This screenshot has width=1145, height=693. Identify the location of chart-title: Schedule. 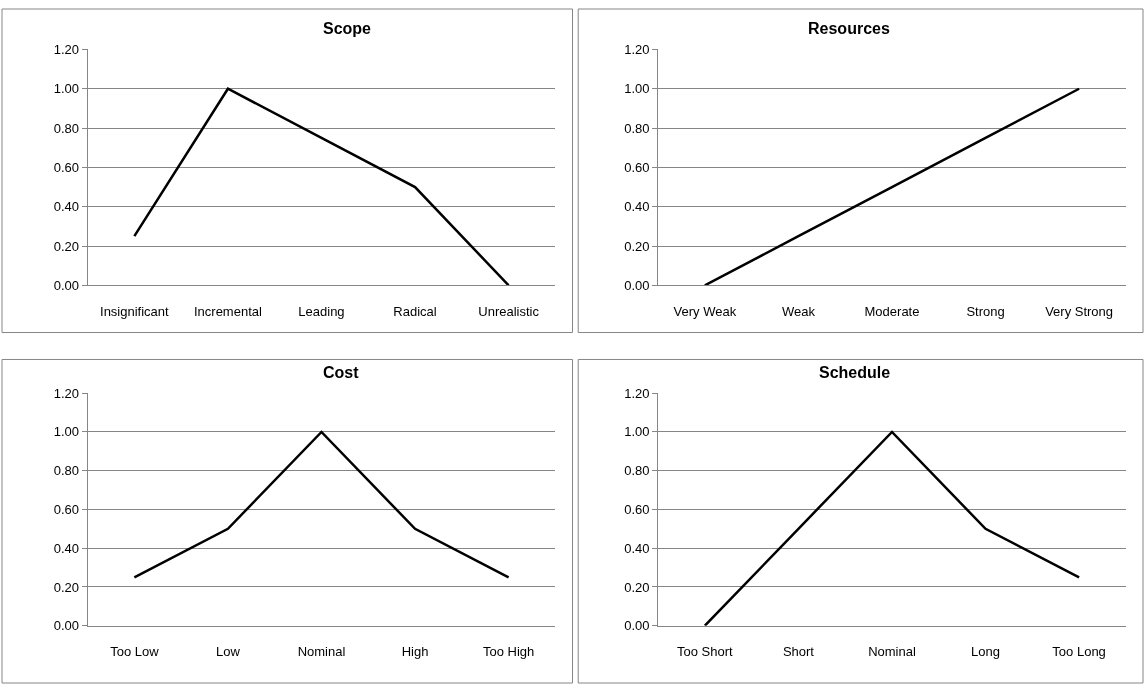
(855, 372).